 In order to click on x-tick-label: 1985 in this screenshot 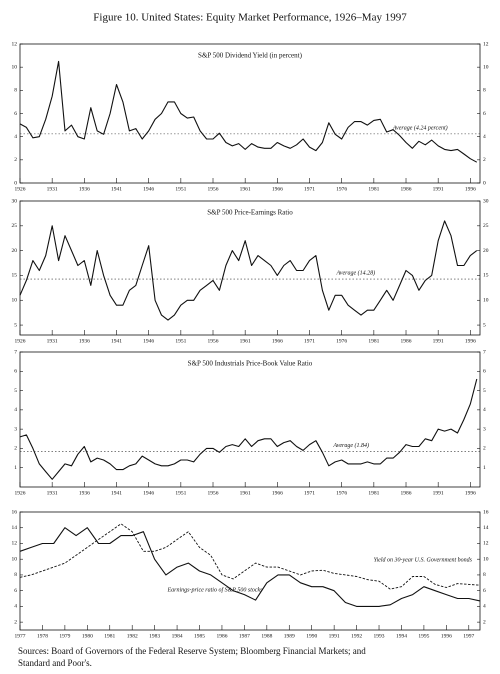, I will do `click(199, 636)`.